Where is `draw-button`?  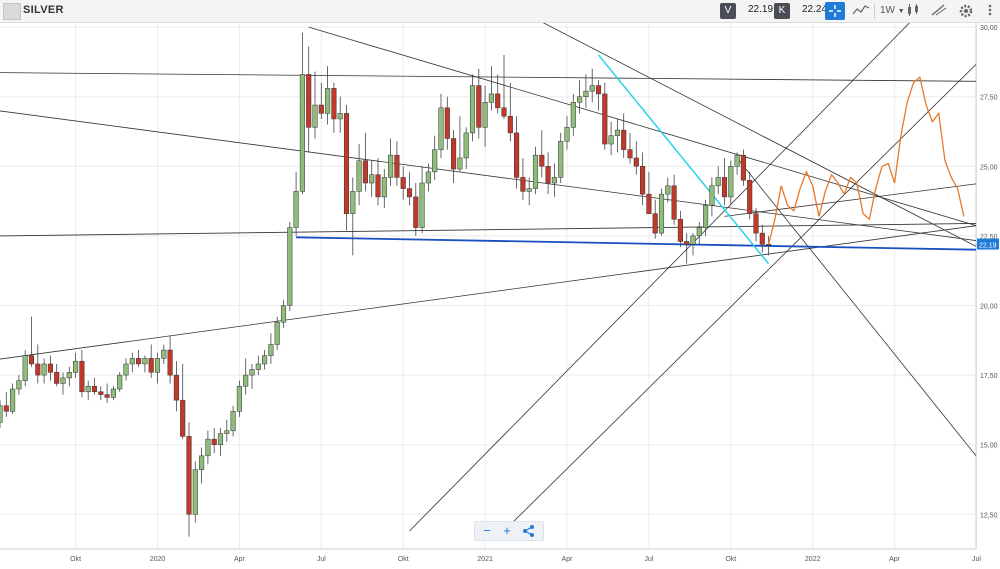 draw-button is located at coordinates (939, 11).